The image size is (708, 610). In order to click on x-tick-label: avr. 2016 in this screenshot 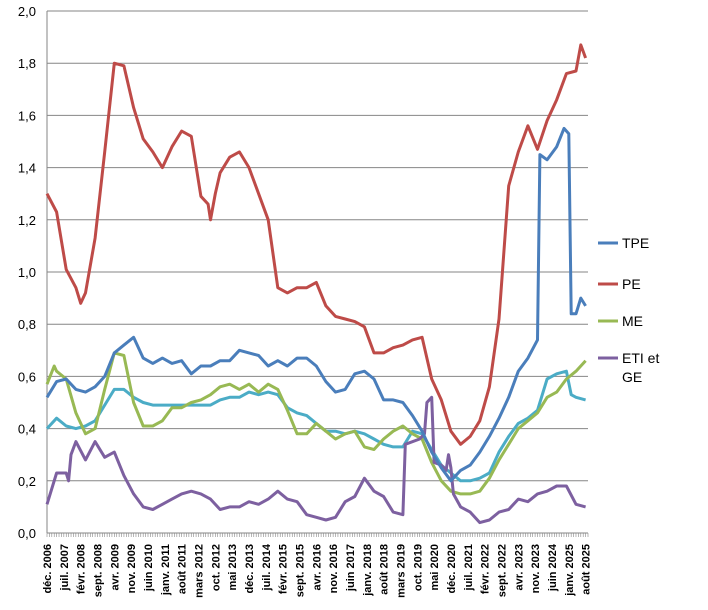, I will do `click(317, 567)`.